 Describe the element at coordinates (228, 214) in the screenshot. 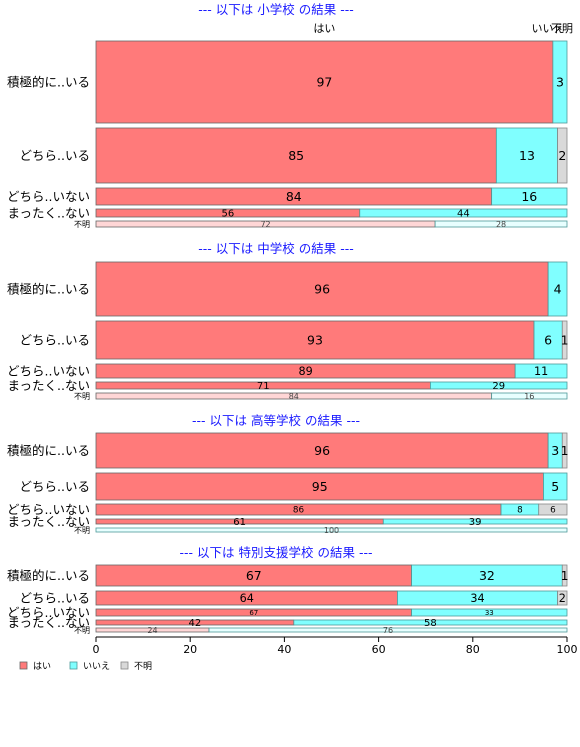

I see `data-label: 56` at that location.